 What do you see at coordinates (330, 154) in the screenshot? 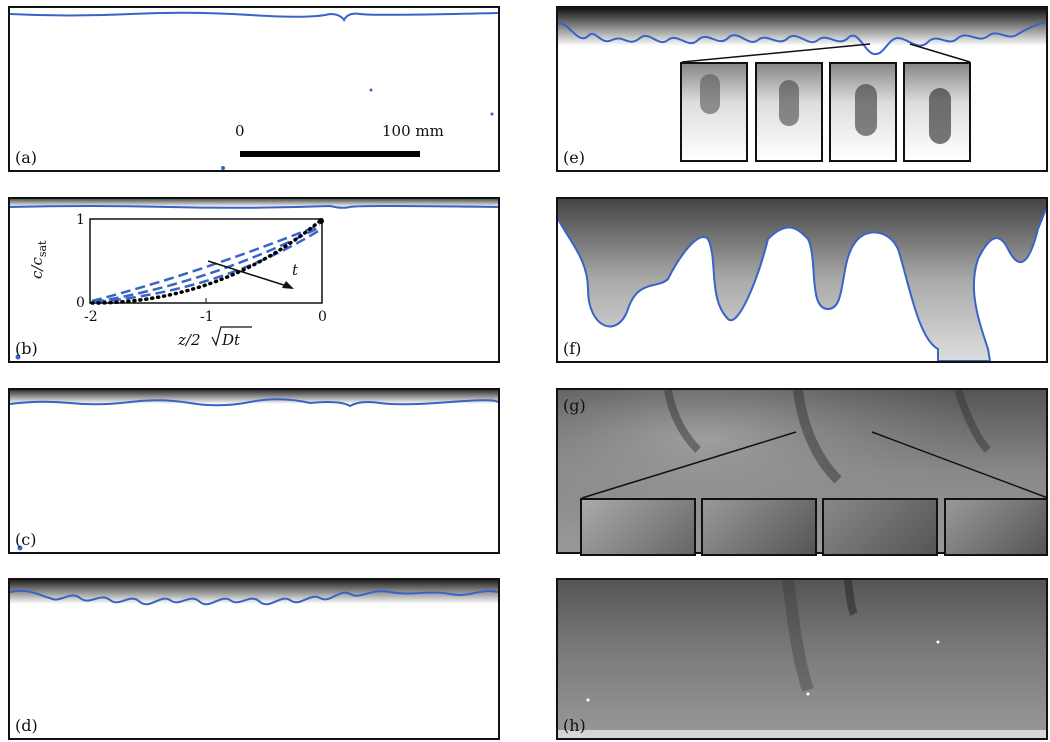
I see `scale-bar` at bounding box center [330, 154].